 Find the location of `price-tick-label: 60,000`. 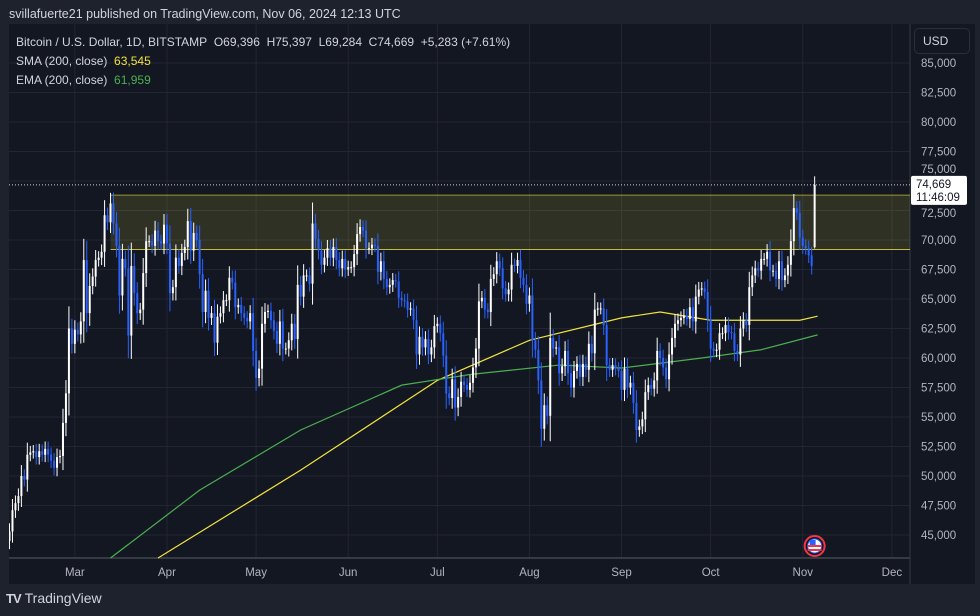

price-tick-label: 60,000 is located at coordinates (938, 359).